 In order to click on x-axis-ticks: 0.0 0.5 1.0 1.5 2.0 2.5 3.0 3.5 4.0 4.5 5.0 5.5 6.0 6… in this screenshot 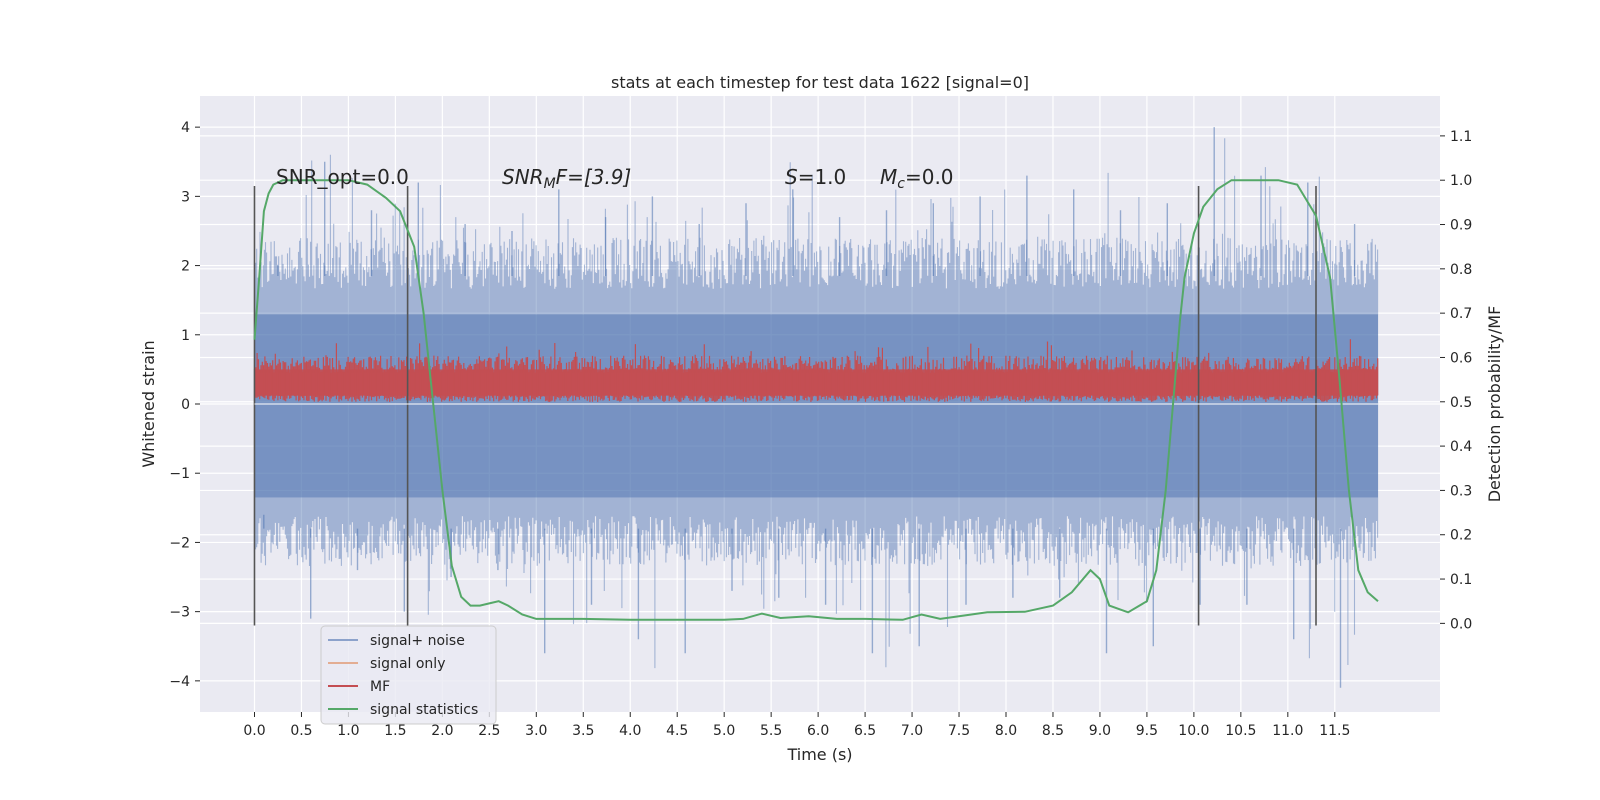, I will do `click(796, 725)`.